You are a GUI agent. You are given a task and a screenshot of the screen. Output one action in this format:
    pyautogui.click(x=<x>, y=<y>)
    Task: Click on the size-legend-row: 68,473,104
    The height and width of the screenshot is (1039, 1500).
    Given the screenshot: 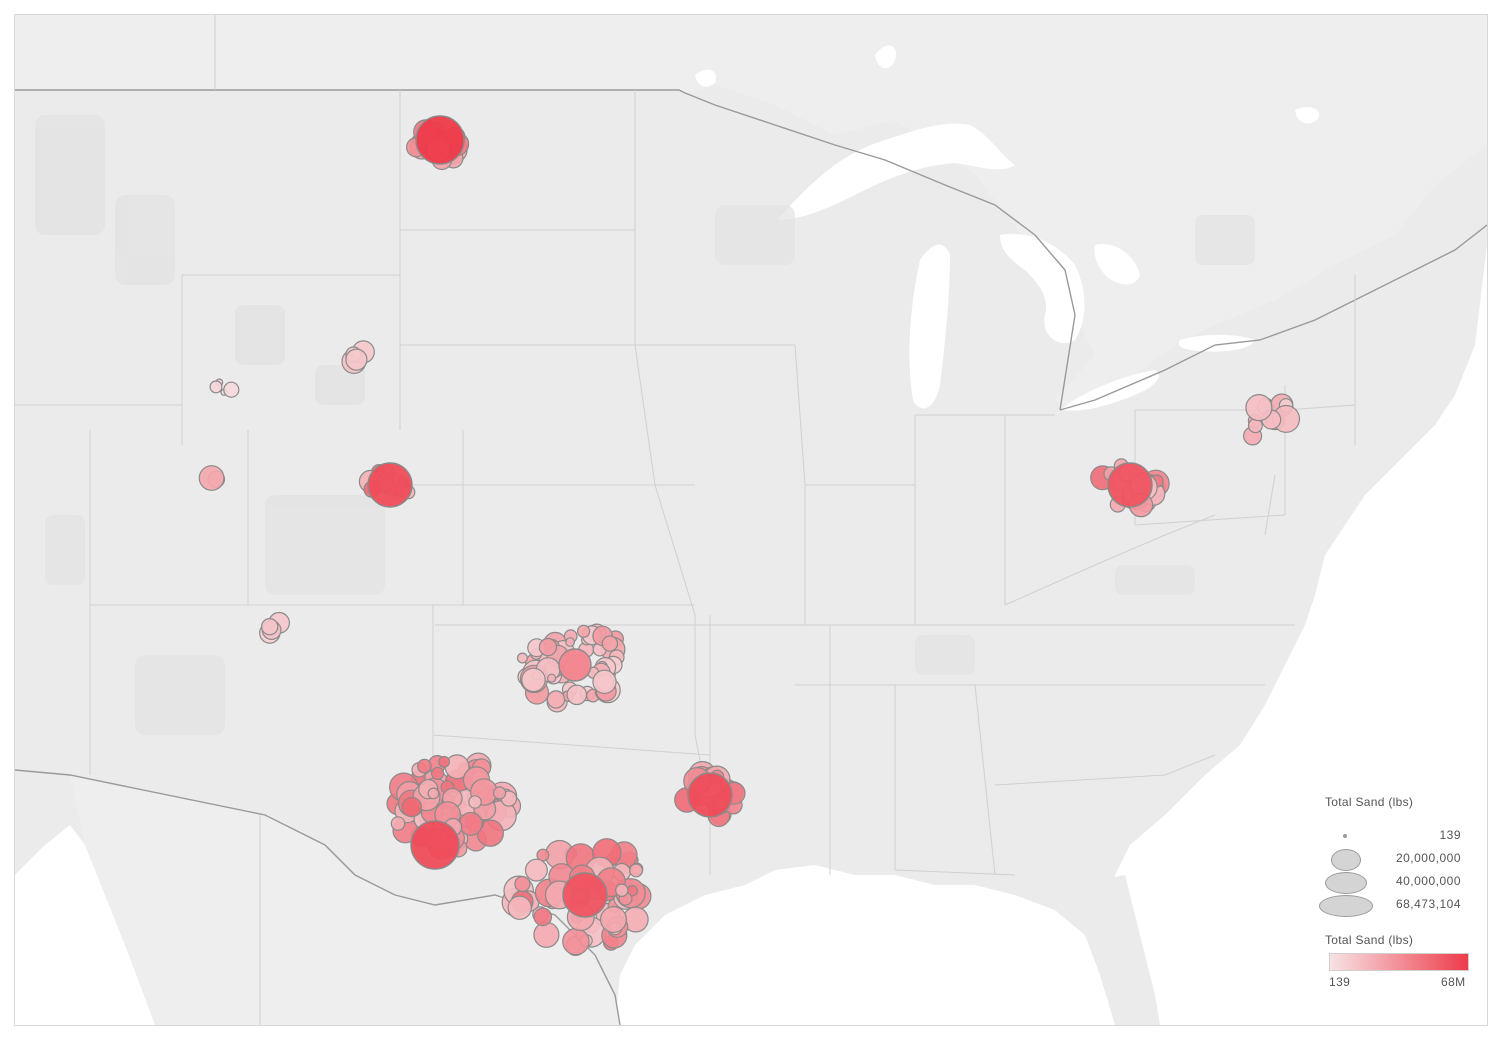 What is the action you would take?
    pyautogui.click(x=1386, y=905)
    